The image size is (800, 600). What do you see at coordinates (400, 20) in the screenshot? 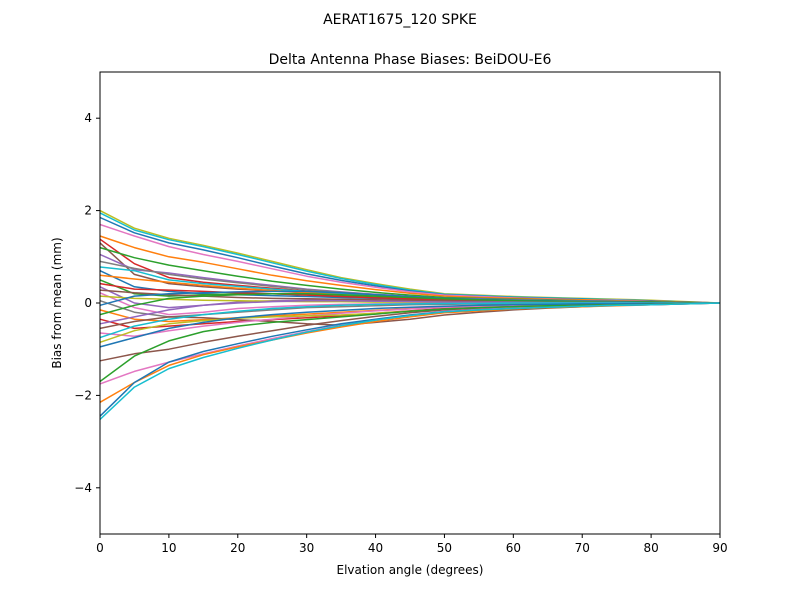
I see `figure-suptitle: AERAT1675_120 SPKE` at bounding box center [400, 20].